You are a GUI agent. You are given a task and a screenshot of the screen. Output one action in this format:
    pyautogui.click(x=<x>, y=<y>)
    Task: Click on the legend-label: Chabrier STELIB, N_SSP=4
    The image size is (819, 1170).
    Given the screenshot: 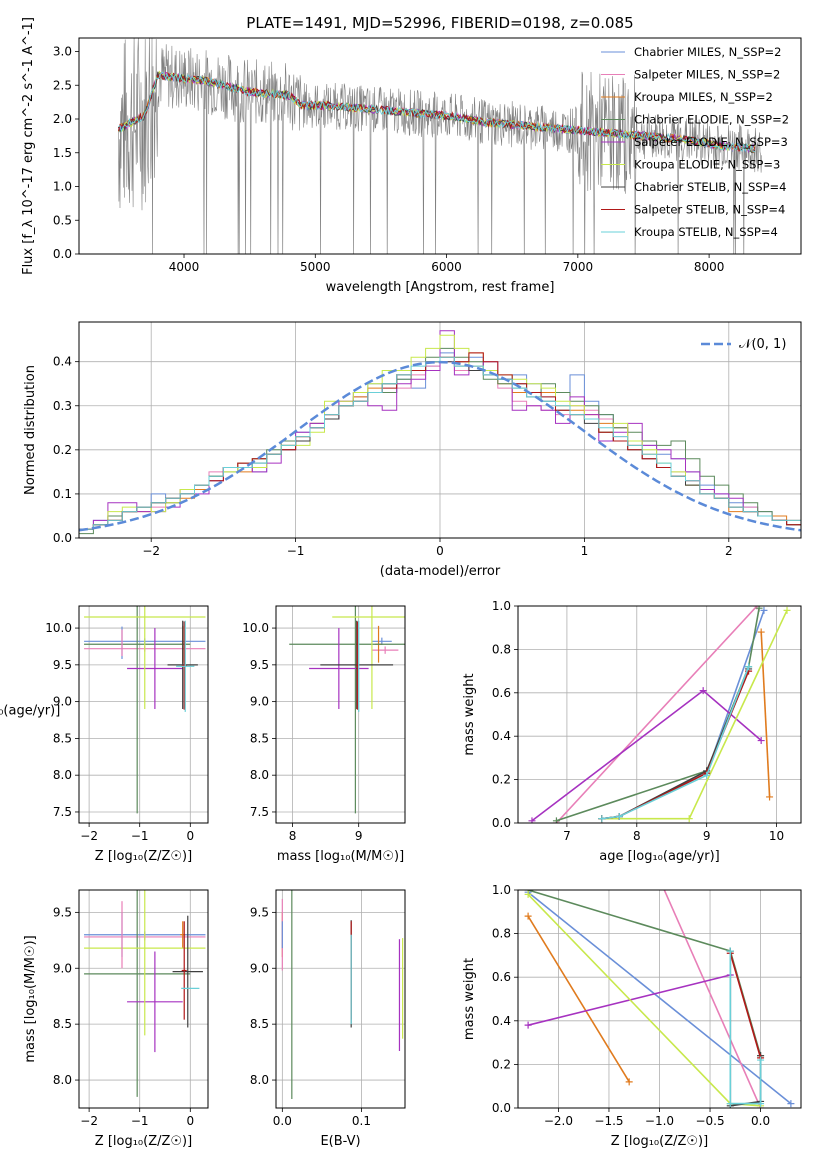 What is the action you would take?
    pyautogui.click(x=710, y=187)
    